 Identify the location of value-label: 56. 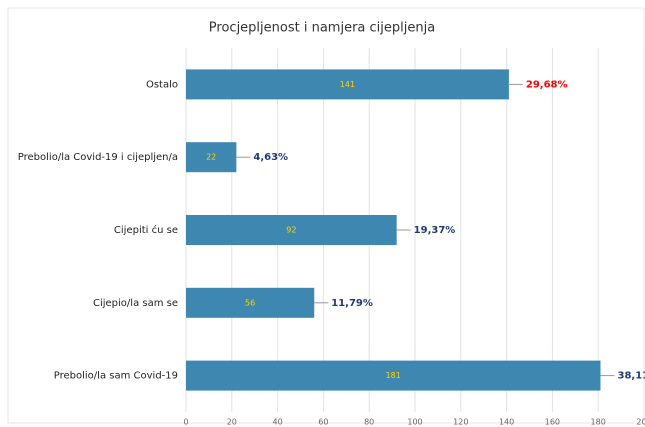
(250, 302).